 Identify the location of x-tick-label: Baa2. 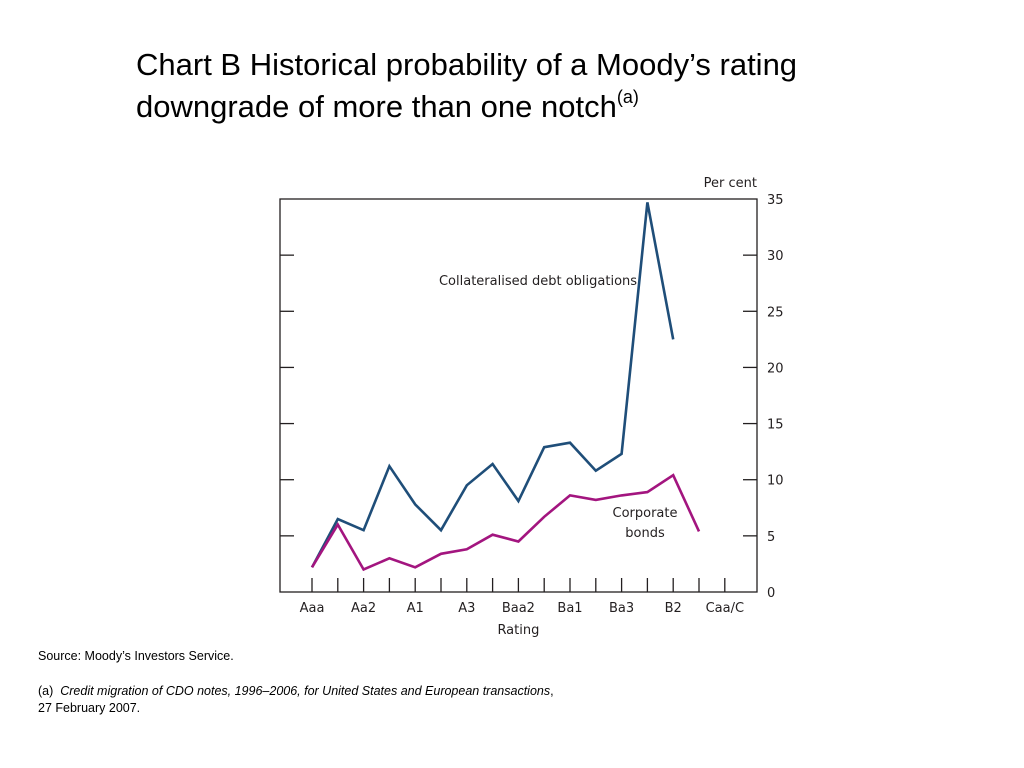
(518, 608).